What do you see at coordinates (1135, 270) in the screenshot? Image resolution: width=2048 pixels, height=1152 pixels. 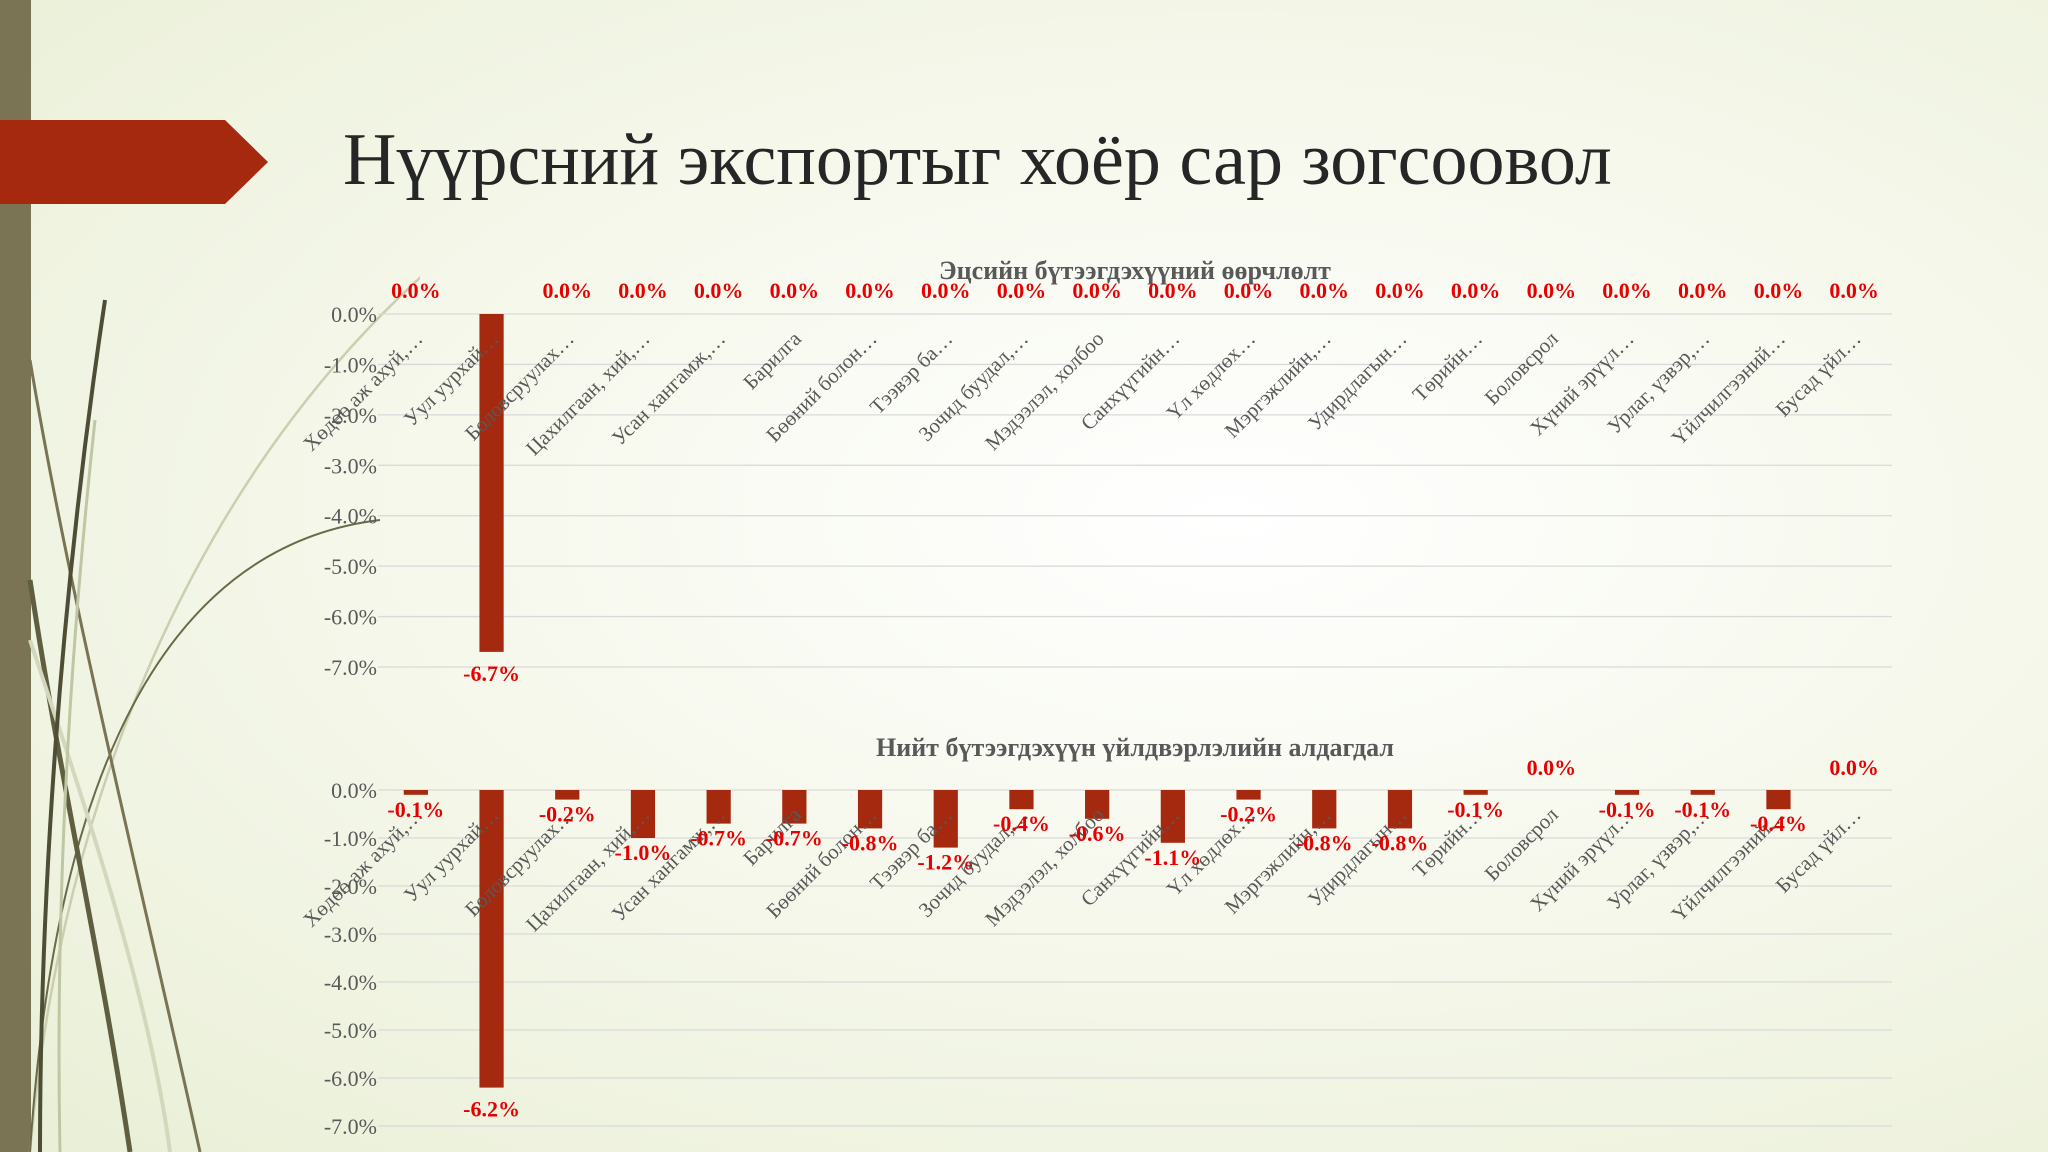 I see `chart-title: Эцсийн бүтээгдэхүүний өөрчлөлт` at bounding box center [1135, 270].